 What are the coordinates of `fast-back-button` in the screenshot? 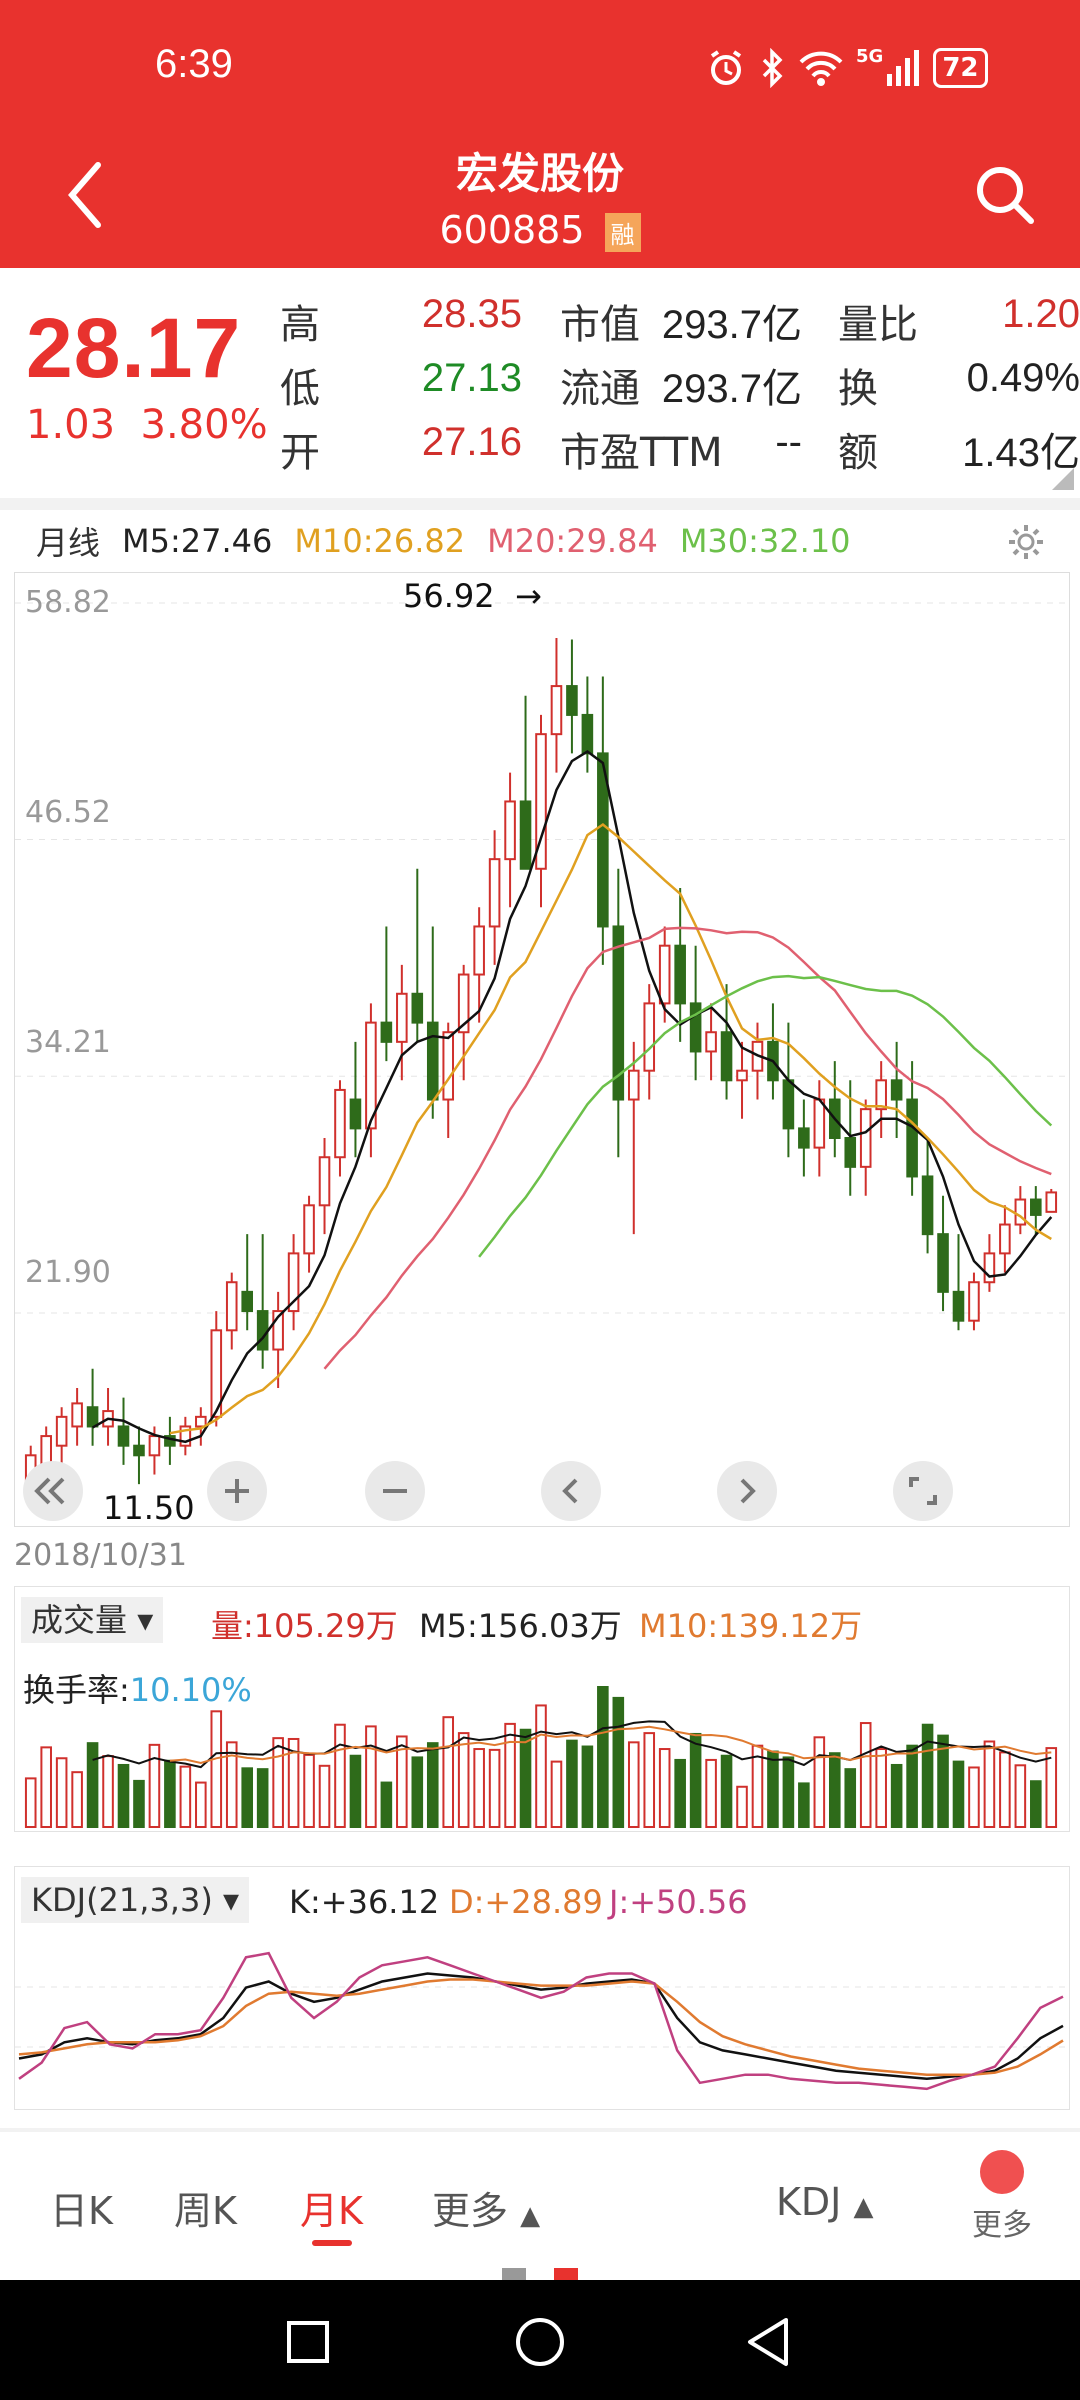 It's located at (53, 1491).